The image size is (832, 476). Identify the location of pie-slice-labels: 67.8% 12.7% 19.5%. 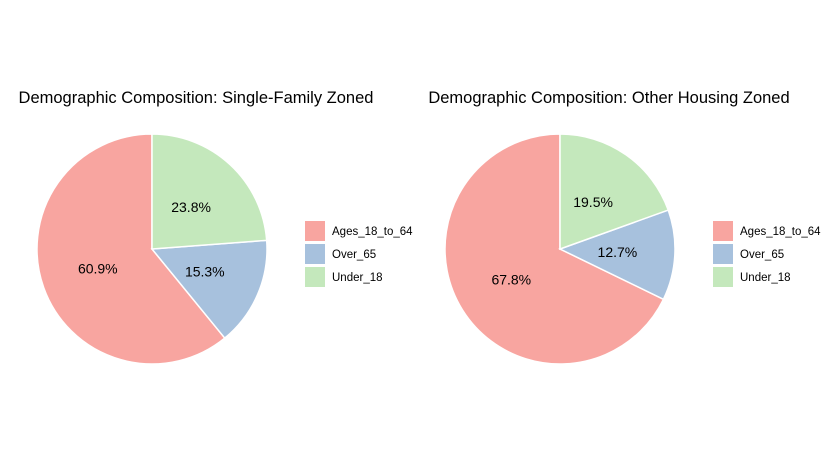
(564, 241).